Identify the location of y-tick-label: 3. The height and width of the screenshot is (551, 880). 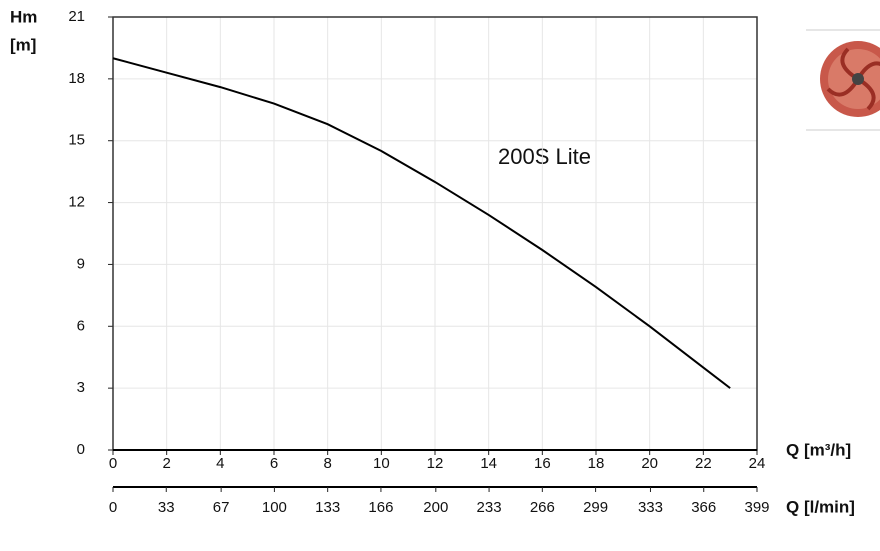
(81, 387).